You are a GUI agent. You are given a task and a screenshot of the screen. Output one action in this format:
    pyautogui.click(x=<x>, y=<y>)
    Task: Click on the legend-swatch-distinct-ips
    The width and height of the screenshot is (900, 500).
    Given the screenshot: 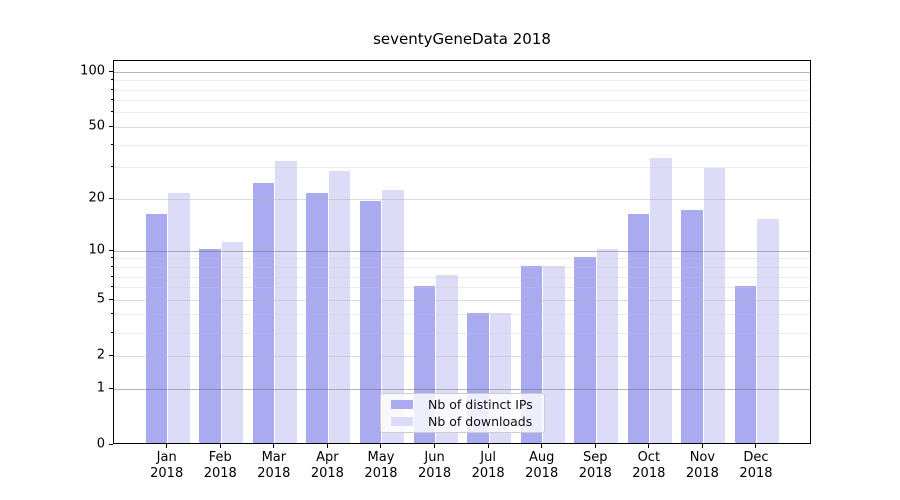 What is the action you would take?
    pyautogui.click(x=402, y=405)
    